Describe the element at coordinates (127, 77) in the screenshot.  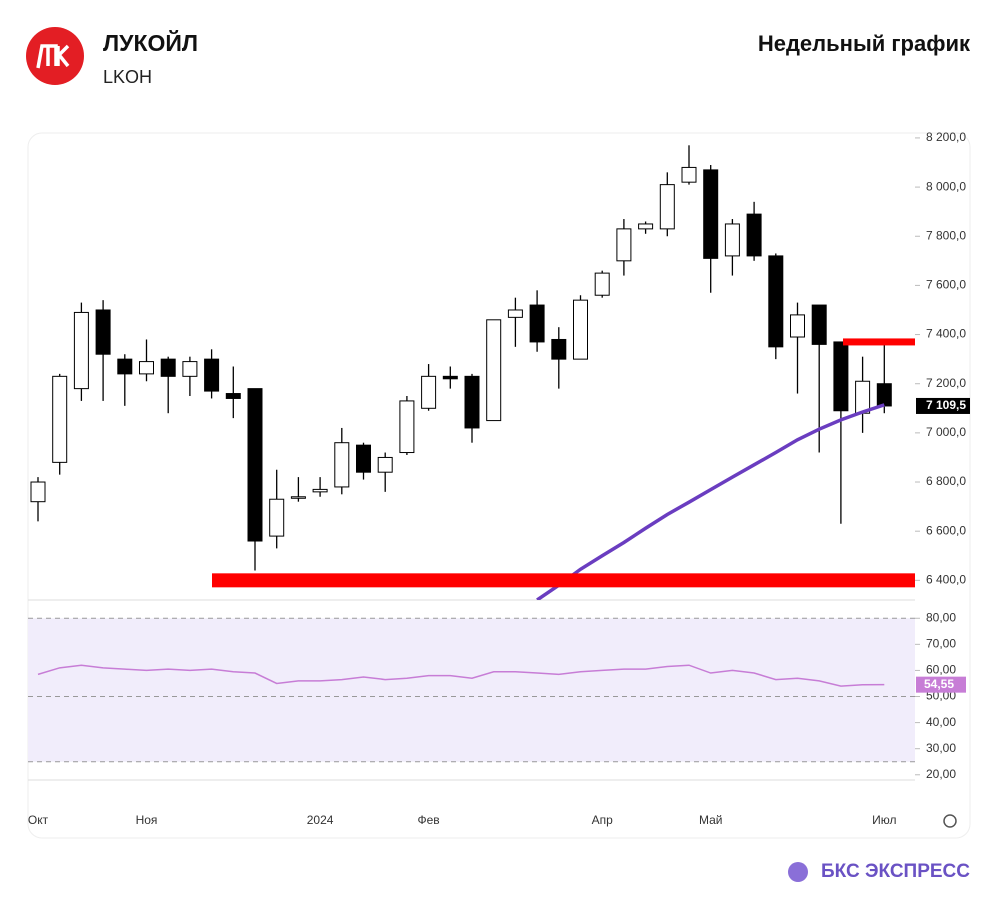
I see `ticker: LKOH` at that location.